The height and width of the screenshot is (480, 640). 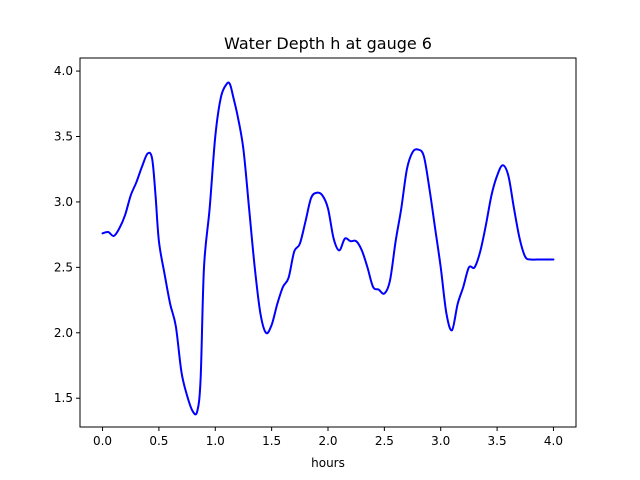 I want to click on x-axis-label: hours, so click(x=328, y=463).